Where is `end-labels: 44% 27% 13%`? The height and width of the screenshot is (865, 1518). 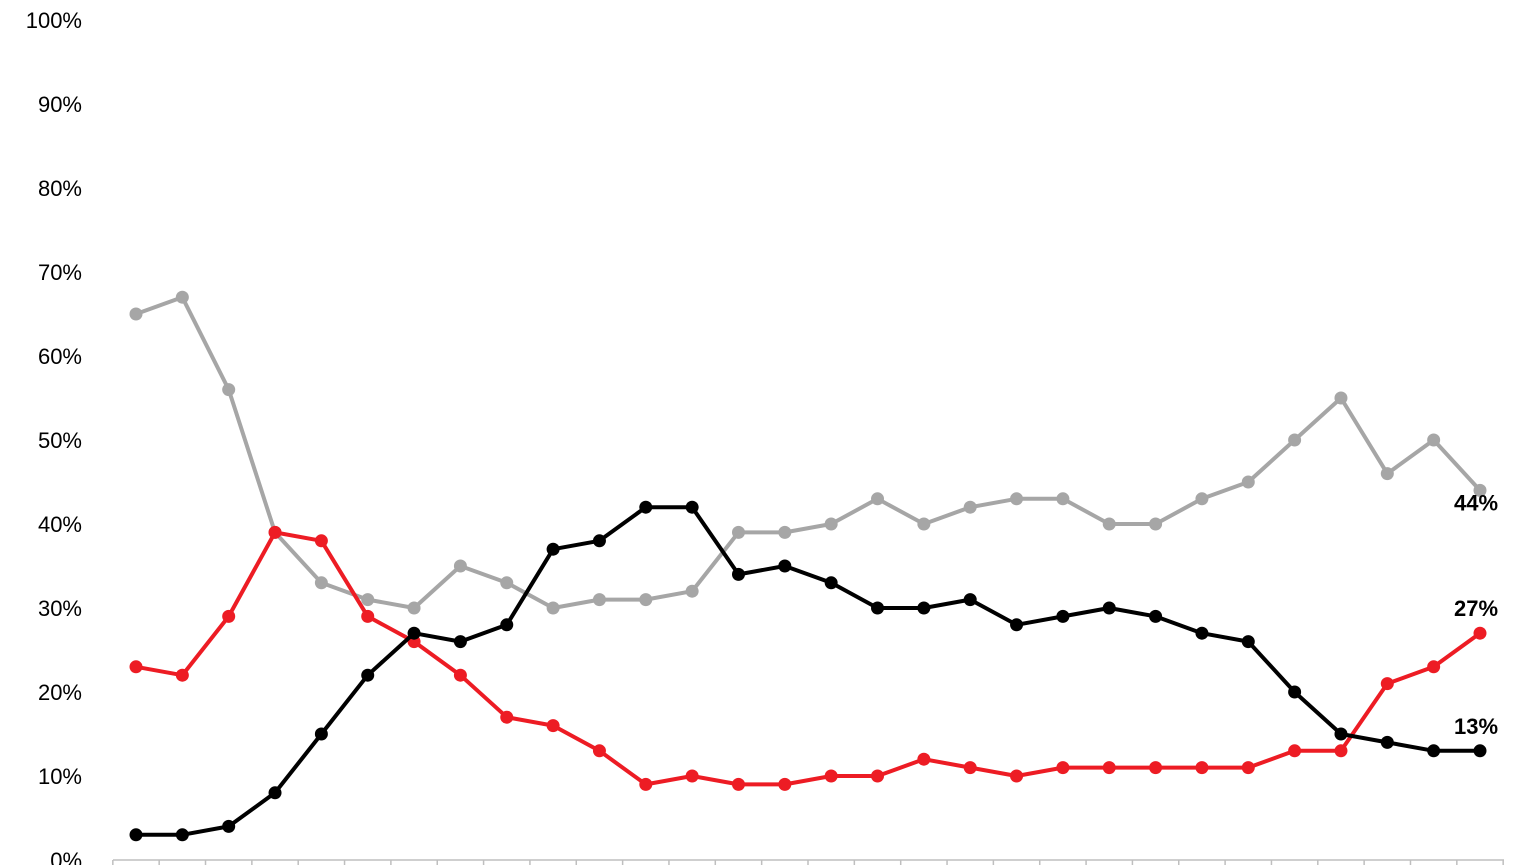
end-labels: 44% 27% 13% is located at coordinates (1476, 614).